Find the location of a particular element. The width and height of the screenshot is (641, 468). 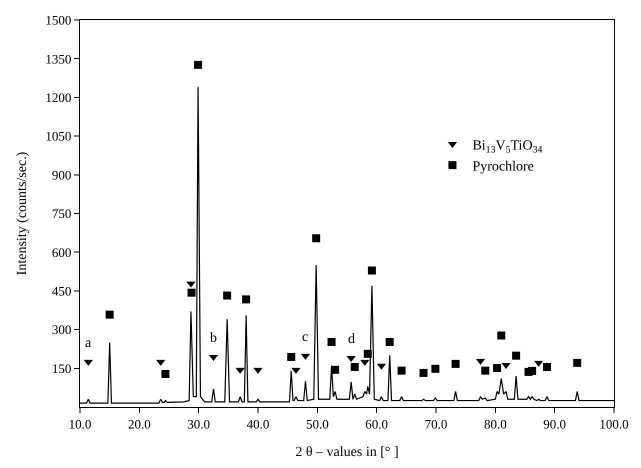

y-tick-label: 1350 is located at coordinates (58, 58).